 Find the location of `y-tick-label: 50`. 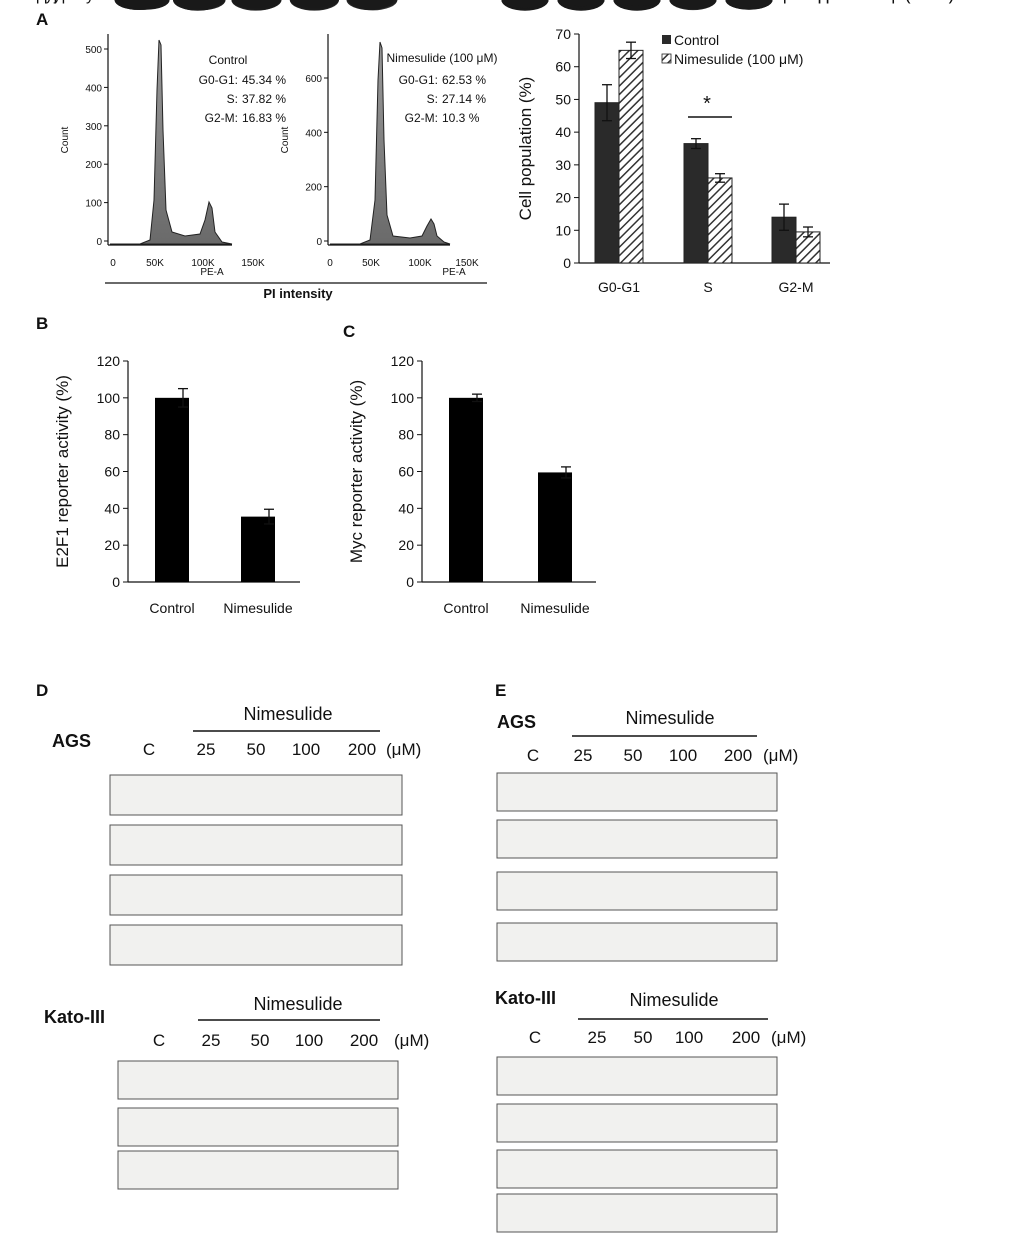

y-tick-label: 50 is located at coordinates (563, 99).